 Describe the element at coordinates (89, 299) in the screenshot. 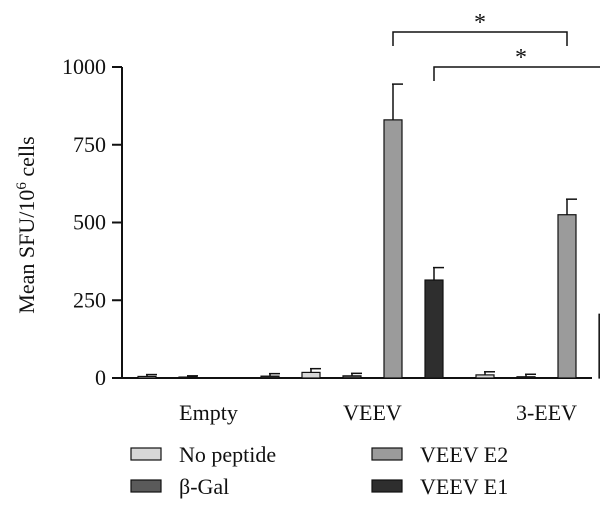

I see `y-tick-label: 250` at that location.